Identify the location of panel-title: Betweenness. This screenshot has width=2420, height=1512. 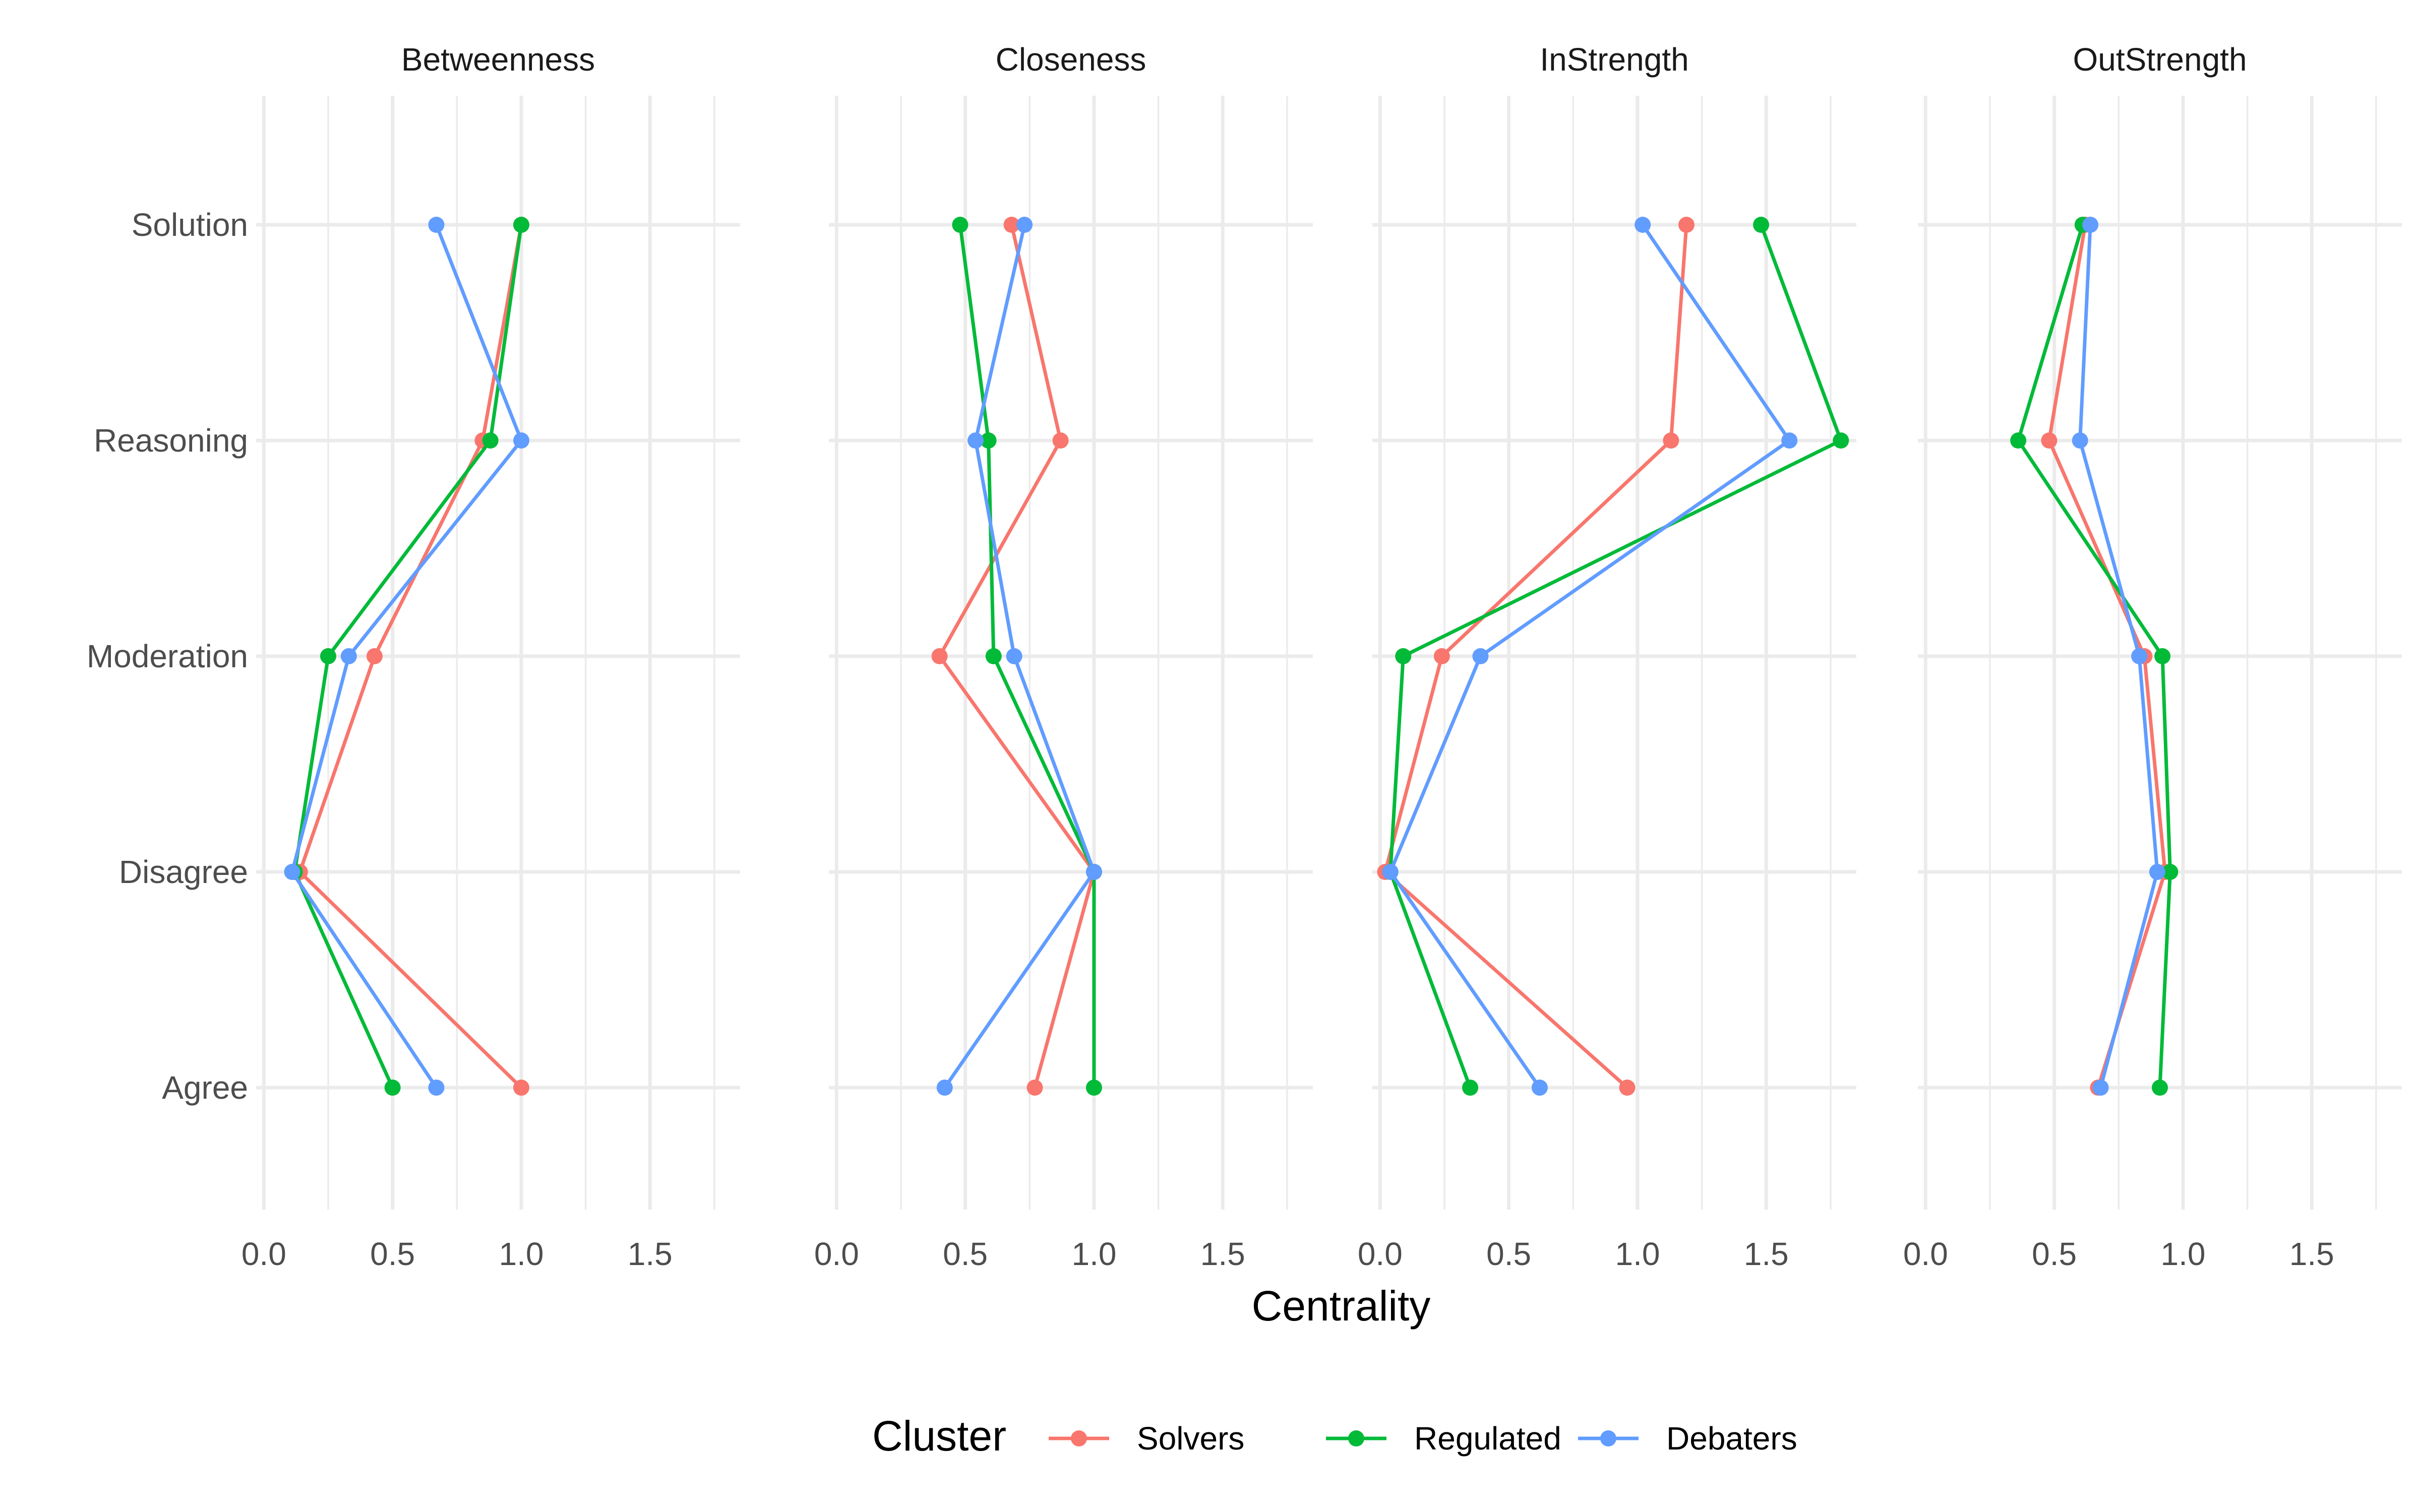
(498, 59).